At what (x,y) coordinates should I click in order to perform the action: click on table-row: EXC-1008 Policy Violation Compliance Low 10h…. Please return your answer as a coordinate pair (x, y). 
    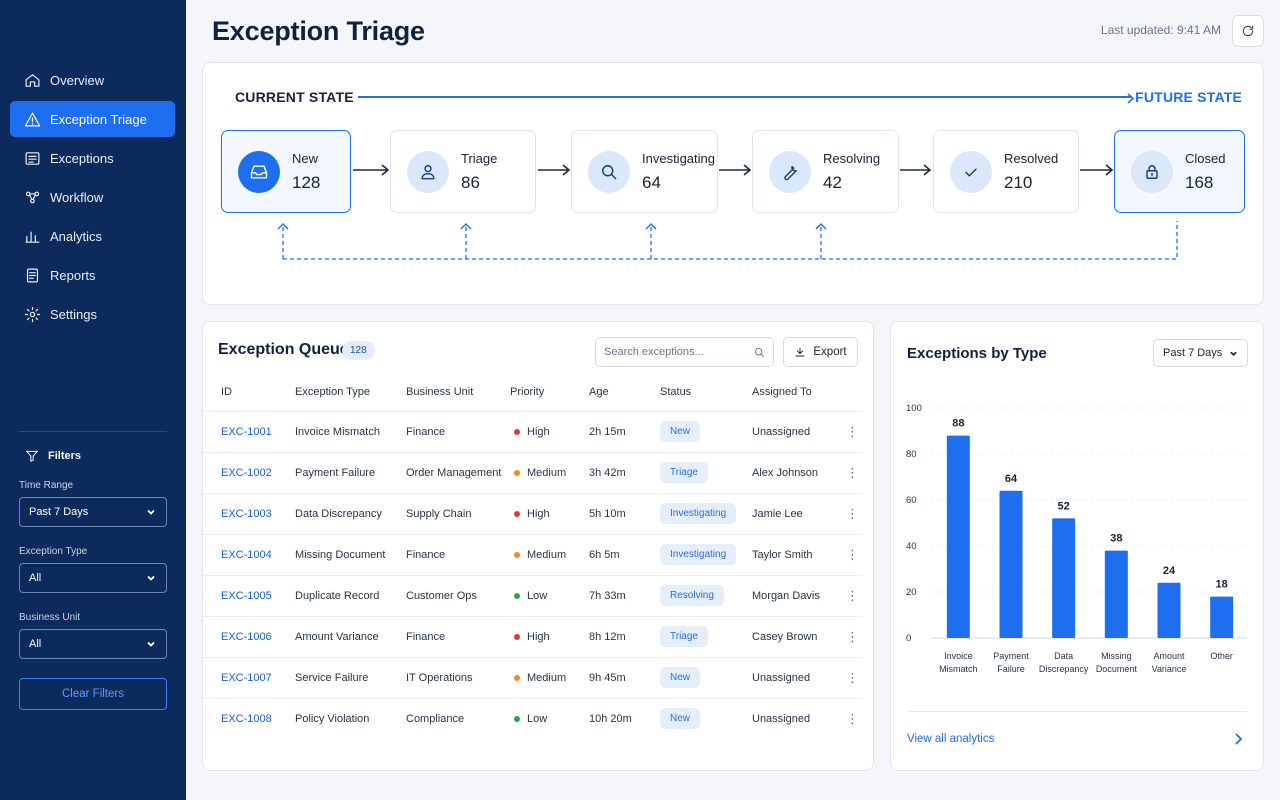
    Looking at the image, I should click on (533, 718).